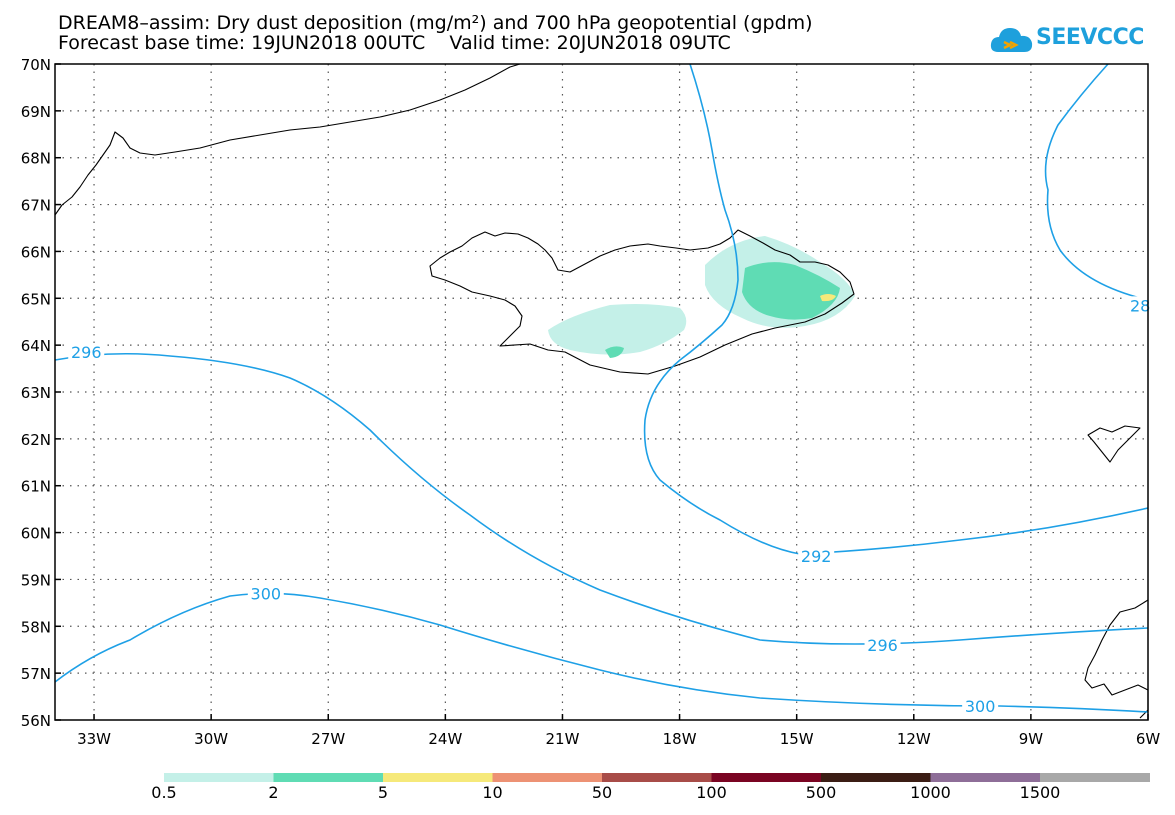  I want to click on contour-label: 292, so click(816, 556).